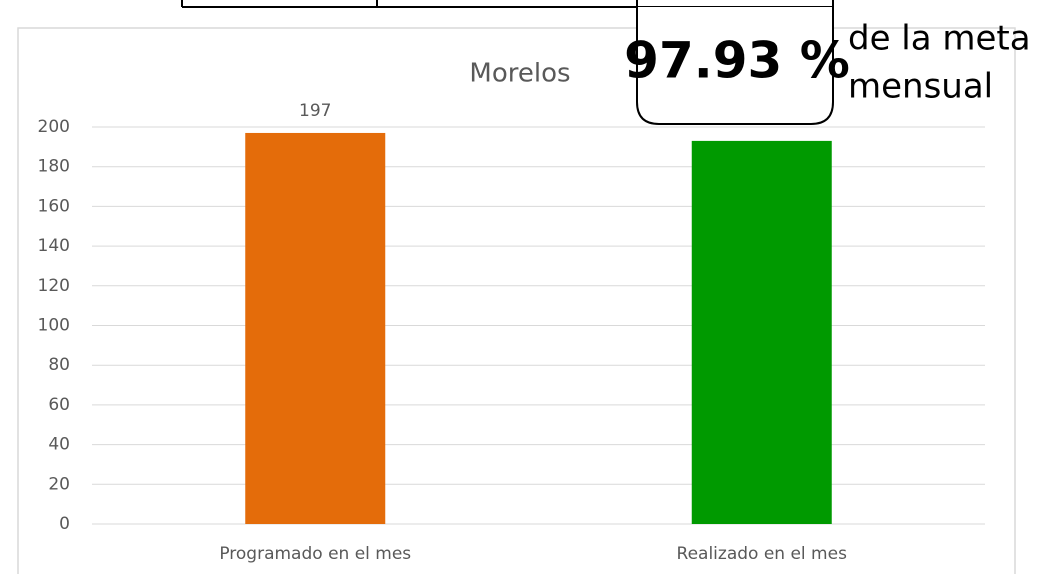 Image resolution: width=1063 pixels, height=574 pixels. What do you see at coordinates (59, 405) in the screenshot?
I see `y-tick-label: 60` at bounding box center [59, 405].